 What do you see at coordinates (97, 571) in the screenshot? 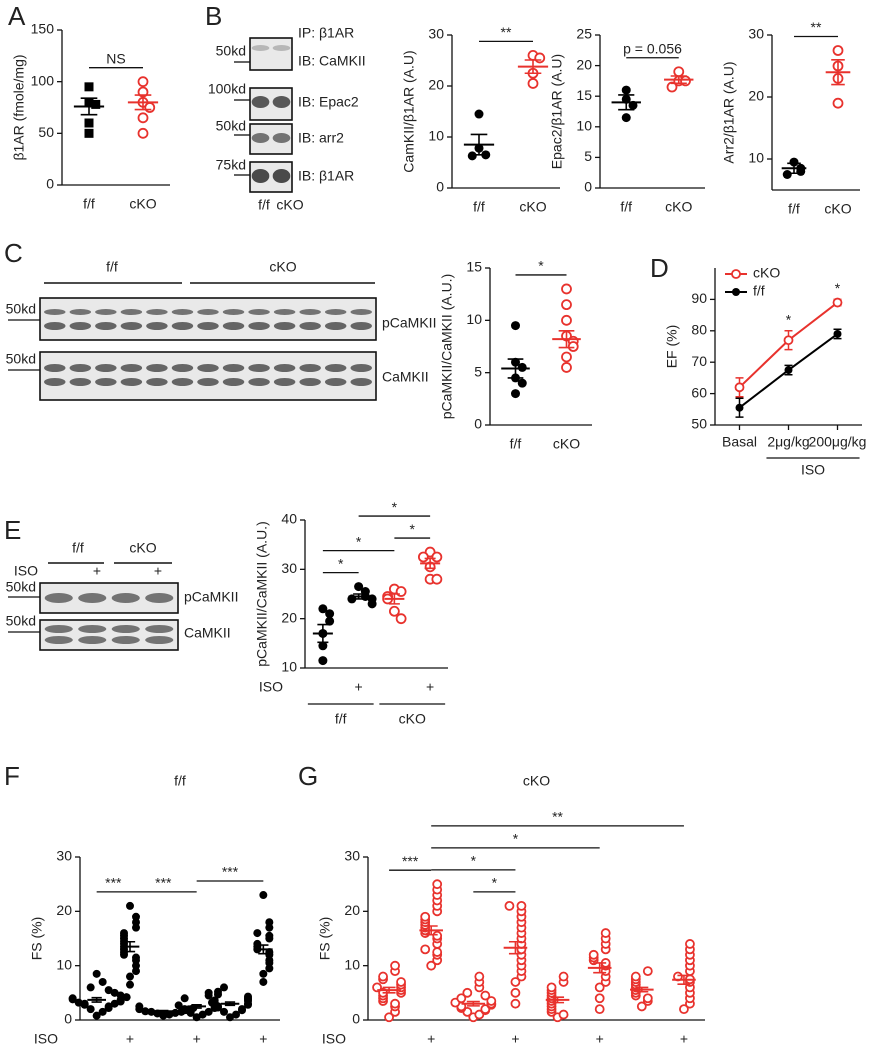
I see `lane-label: +` at bounding box center [97, 571].